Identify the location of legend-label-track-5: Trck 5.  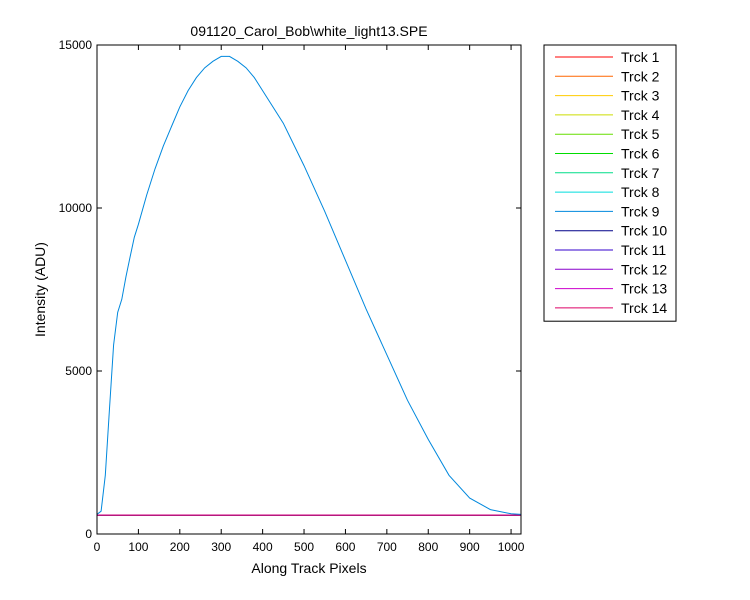
(640, 134).